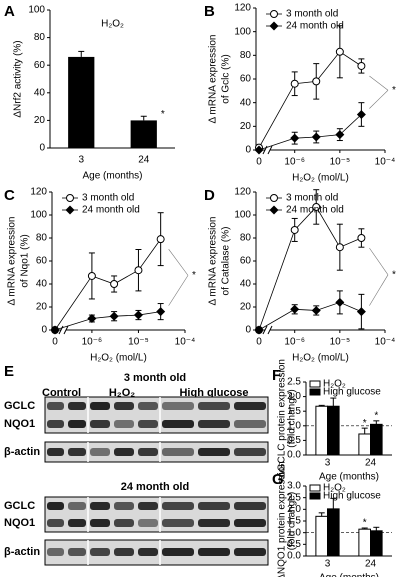 This screenshot has width=400, height=577. What do you see at coordinates (155, 487) in the screenshot?
I see `blot-title: 24 month old` at bounding box center [155, 487].